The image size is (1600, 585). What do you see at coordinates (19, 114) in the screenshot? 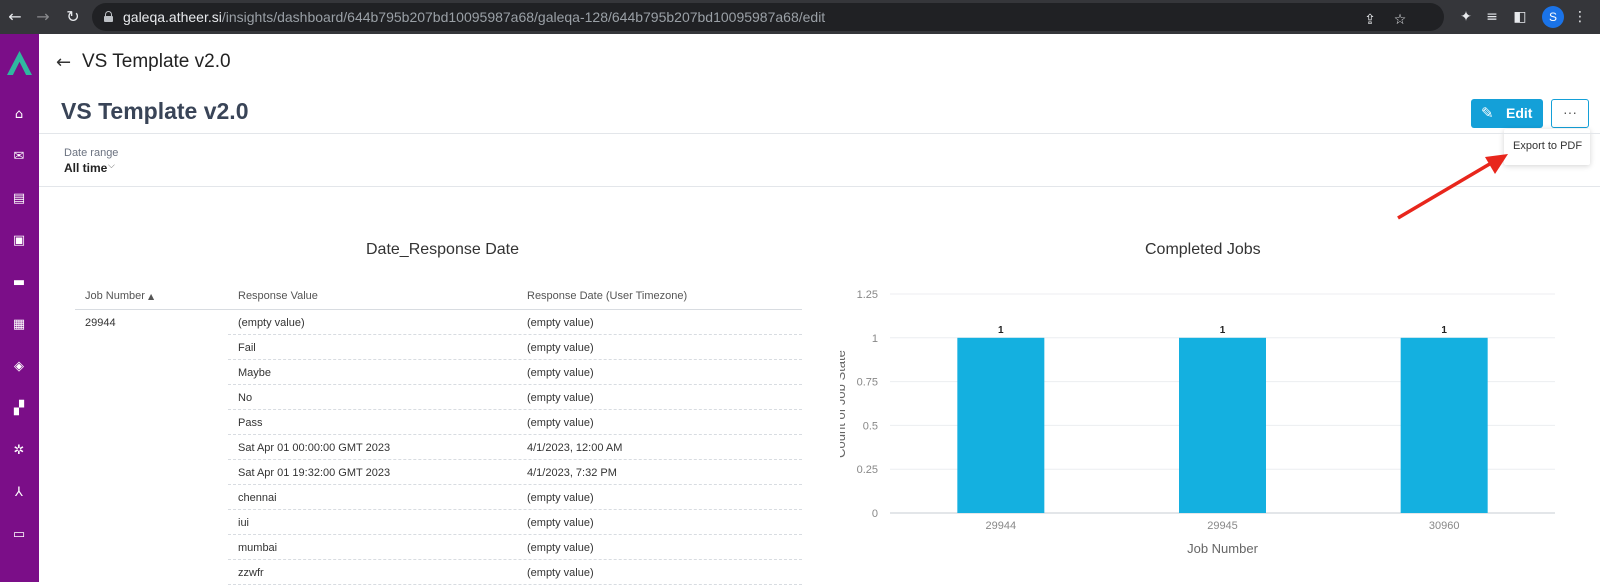
I see `home-icon: ⌂` at bounding box center [19, 114].